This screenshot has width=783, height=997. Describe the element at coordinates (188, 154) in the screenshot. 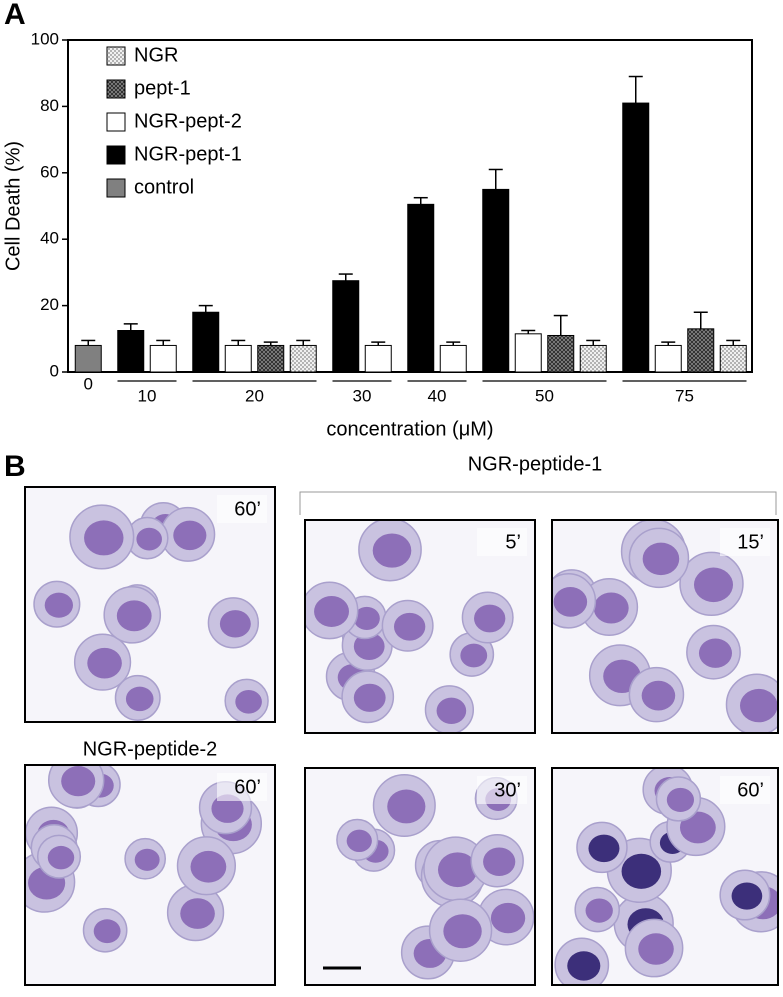

I see `legend-label: NGR-pept-1` at that location.